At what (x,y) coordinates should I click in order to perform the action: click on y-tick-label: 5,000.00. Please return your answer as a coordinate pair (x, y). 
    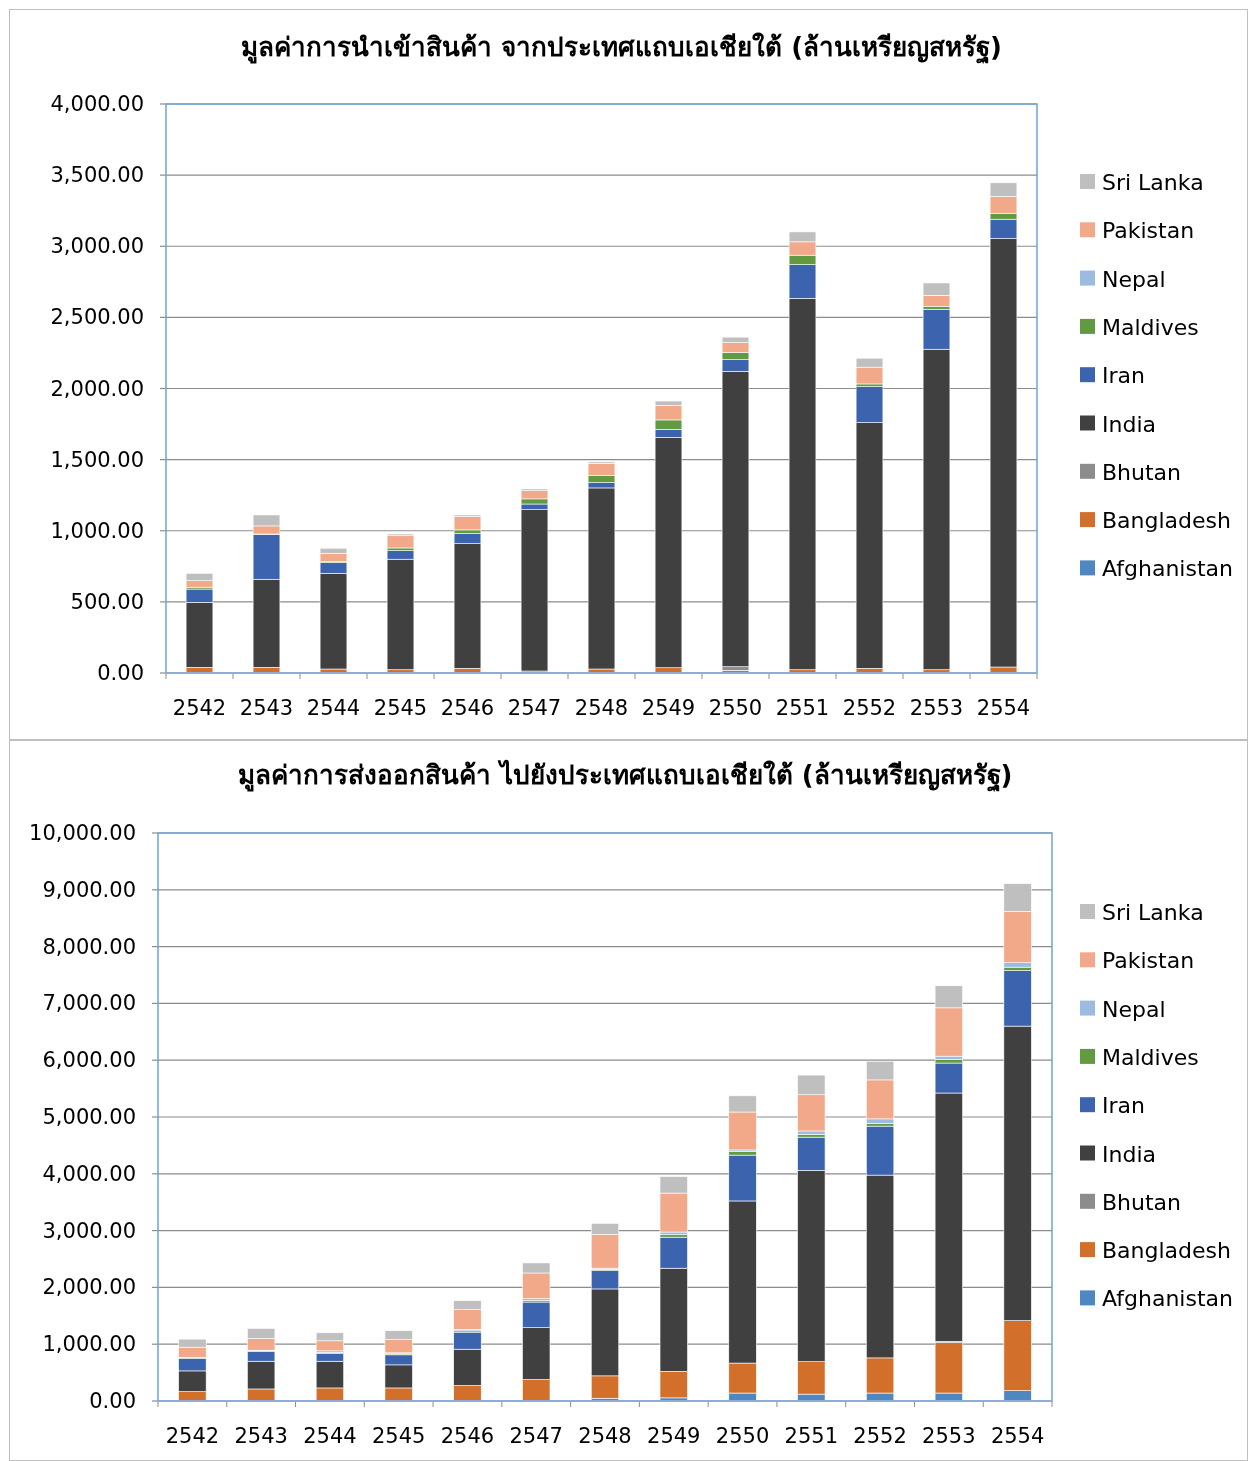
    Looking at the image, I should click on (89, 1117).